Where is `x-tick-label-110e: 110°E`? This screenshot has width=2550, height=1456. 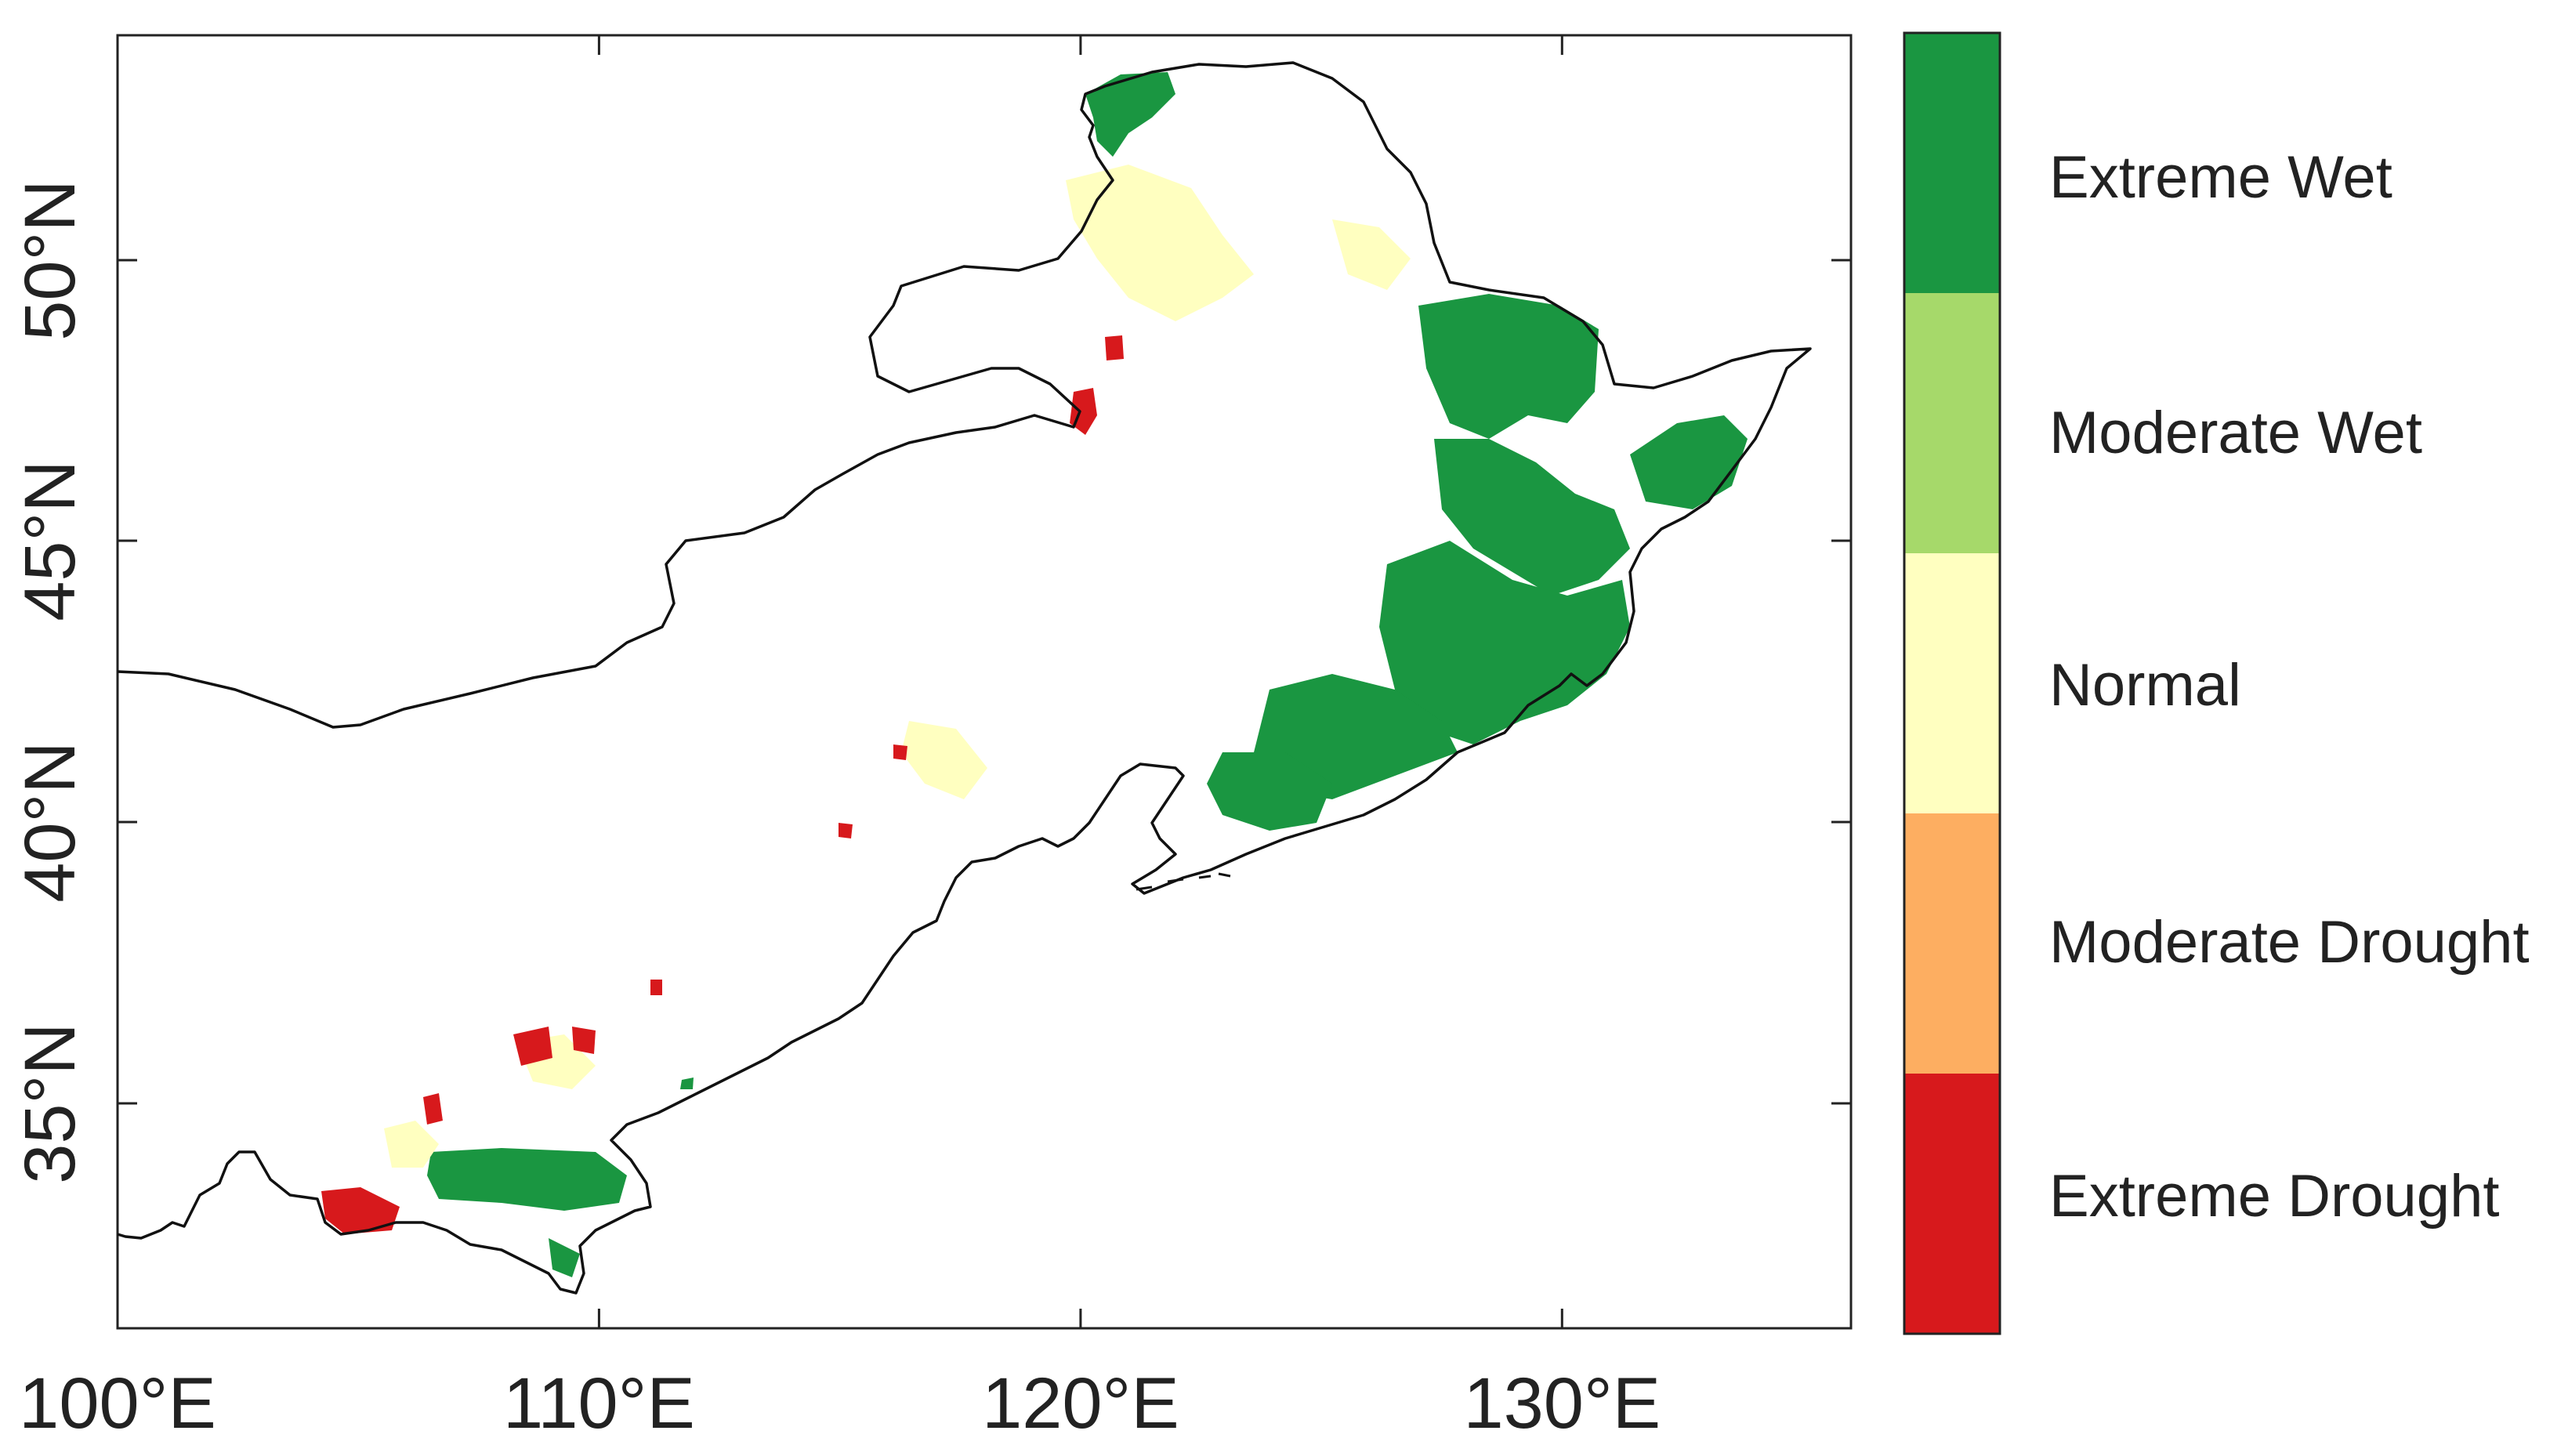
x-tick-label-110e: 110°E is located at coordinates (599, 1403).